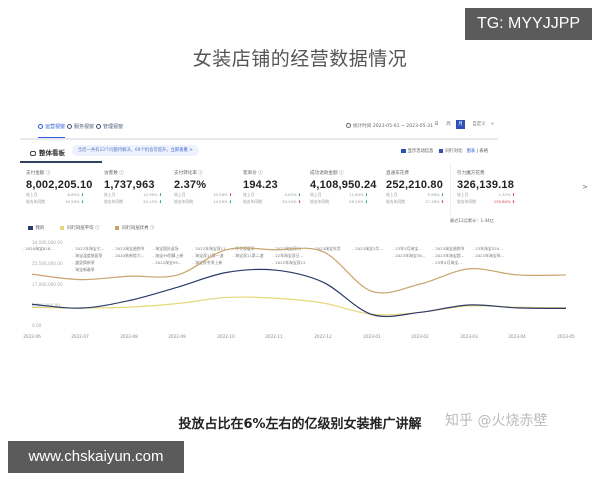  What do you see at coordinates (98, 126) in the screenshot?
I see `clock-icon` at bounding box center [98, 126].